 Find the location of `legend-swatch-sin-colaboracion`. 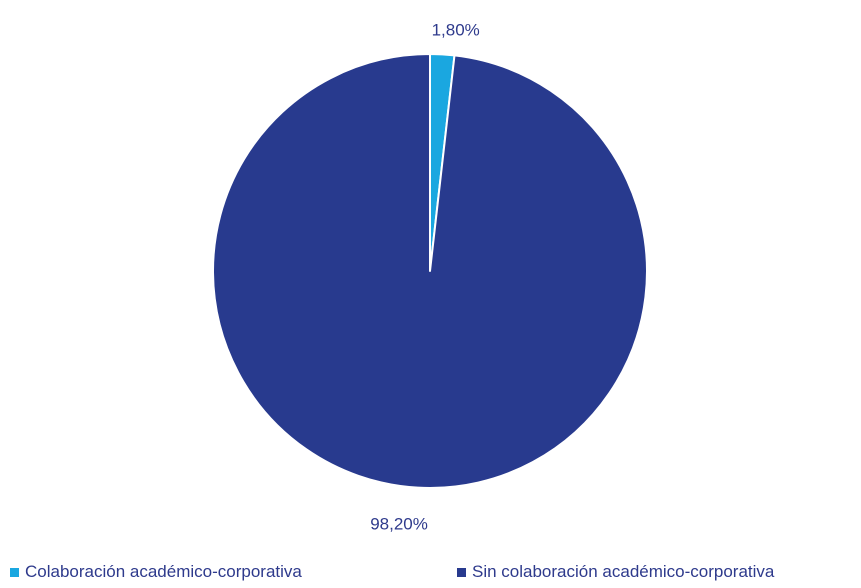

legend-swatch-sin-colaboracion is located at coordinates (461, 572).